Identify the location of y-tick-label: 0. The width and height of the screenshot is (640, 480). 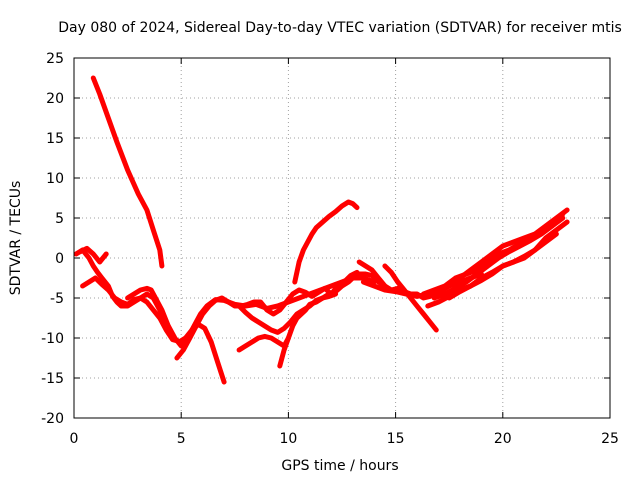
(59, 259).